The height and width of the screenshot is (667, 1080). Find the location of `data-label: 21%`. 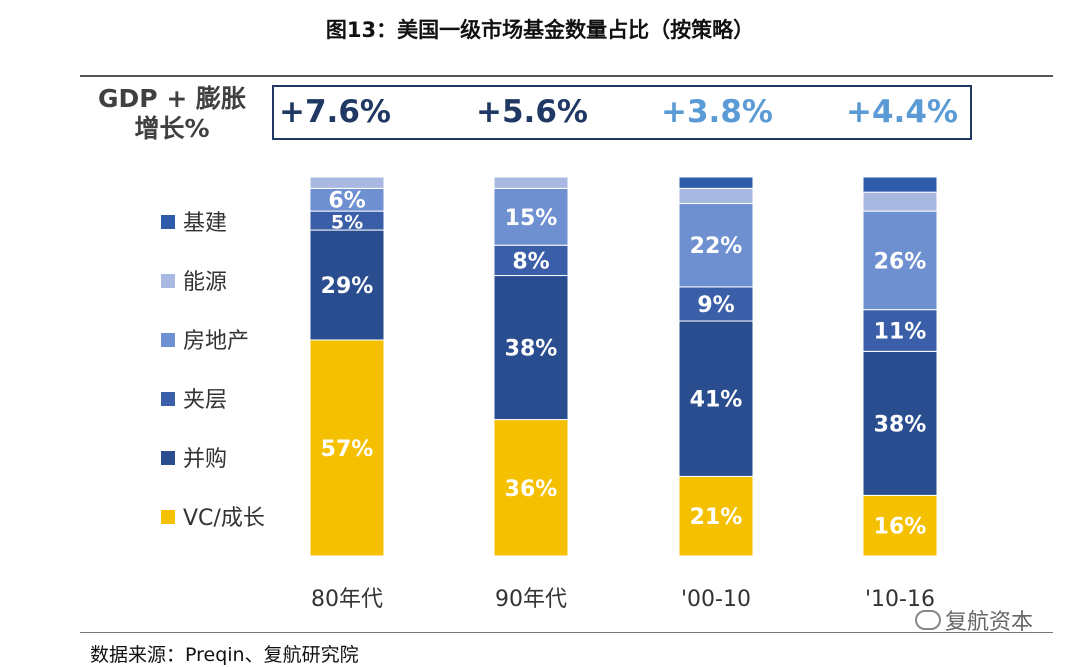

data-label: 21% is located at coordinates (716, 517).